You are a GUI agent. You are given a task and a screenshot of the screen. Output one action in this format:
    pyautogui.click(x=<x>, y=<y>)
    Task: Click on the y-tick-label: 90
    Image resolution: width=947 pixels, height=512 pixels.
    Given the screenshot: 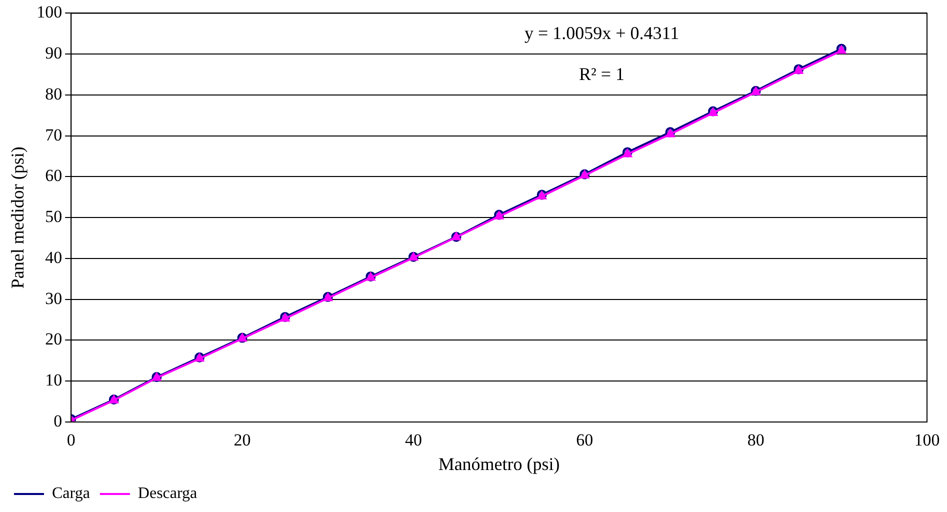 What is the action you would take?
    pyautogui.click(x=53, y=53)
    